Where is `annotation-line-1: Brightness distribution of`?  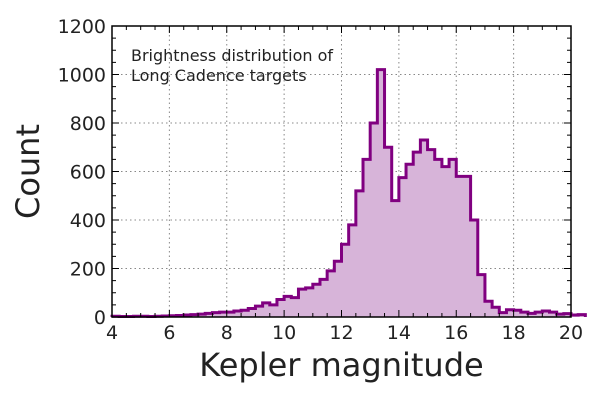
annotation-line-1: Brightness distribution of is located at coordinates (232, 55).